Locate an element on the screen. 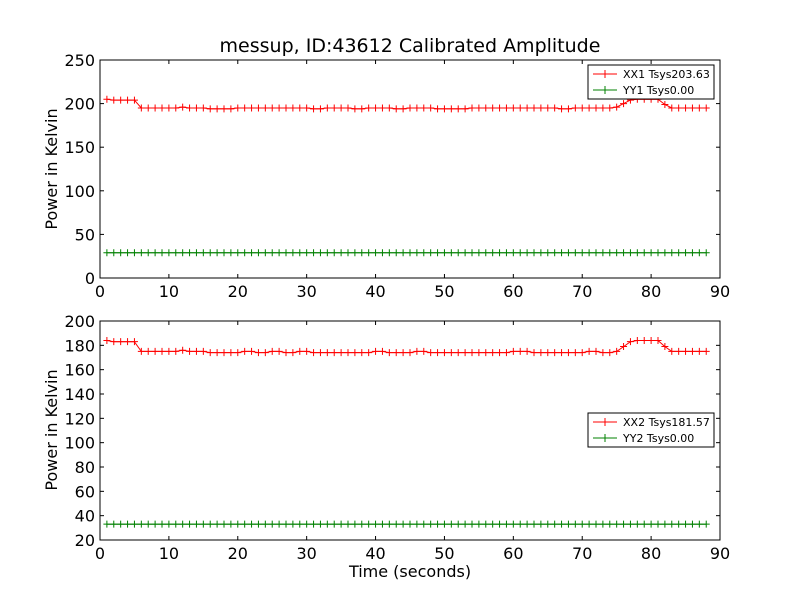 Image resolution: width=800 pixels, height=600 pixels. top-y-tick-label: 50 is located at coordinates (85, 234).